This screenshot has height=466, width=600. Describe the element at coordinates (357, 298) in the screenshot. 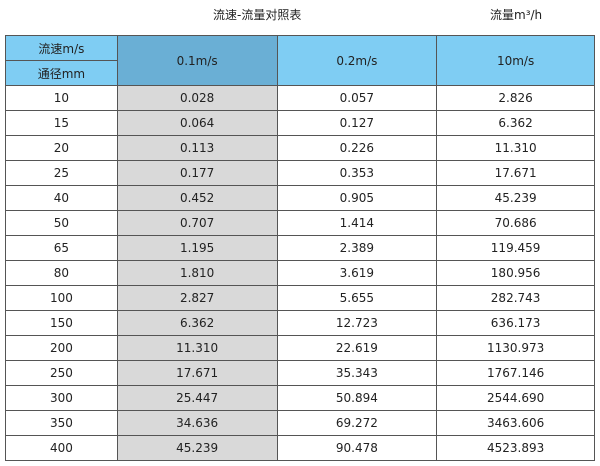

I see `flow-cell: 5.655` at that location.